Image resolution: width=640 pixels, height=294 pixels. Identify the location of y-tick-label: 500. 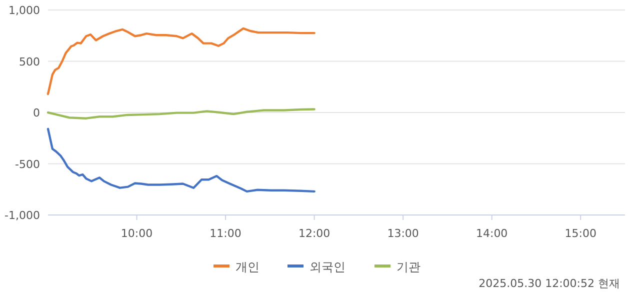
(29, 61).